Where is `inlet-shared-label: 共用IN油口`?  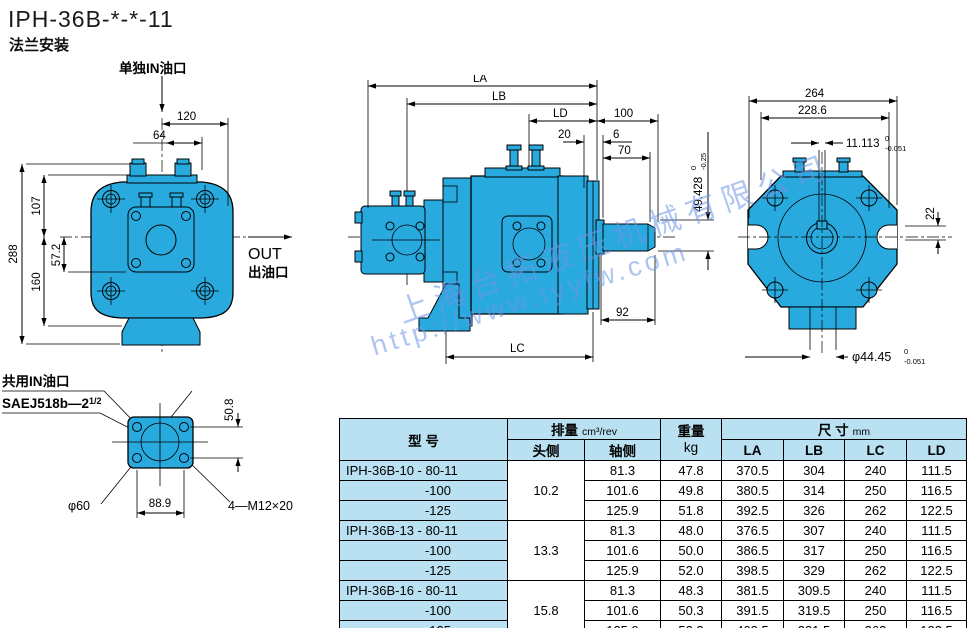 inlet-shared-label: 共用IN油口 is located at coordinates (36, 381).